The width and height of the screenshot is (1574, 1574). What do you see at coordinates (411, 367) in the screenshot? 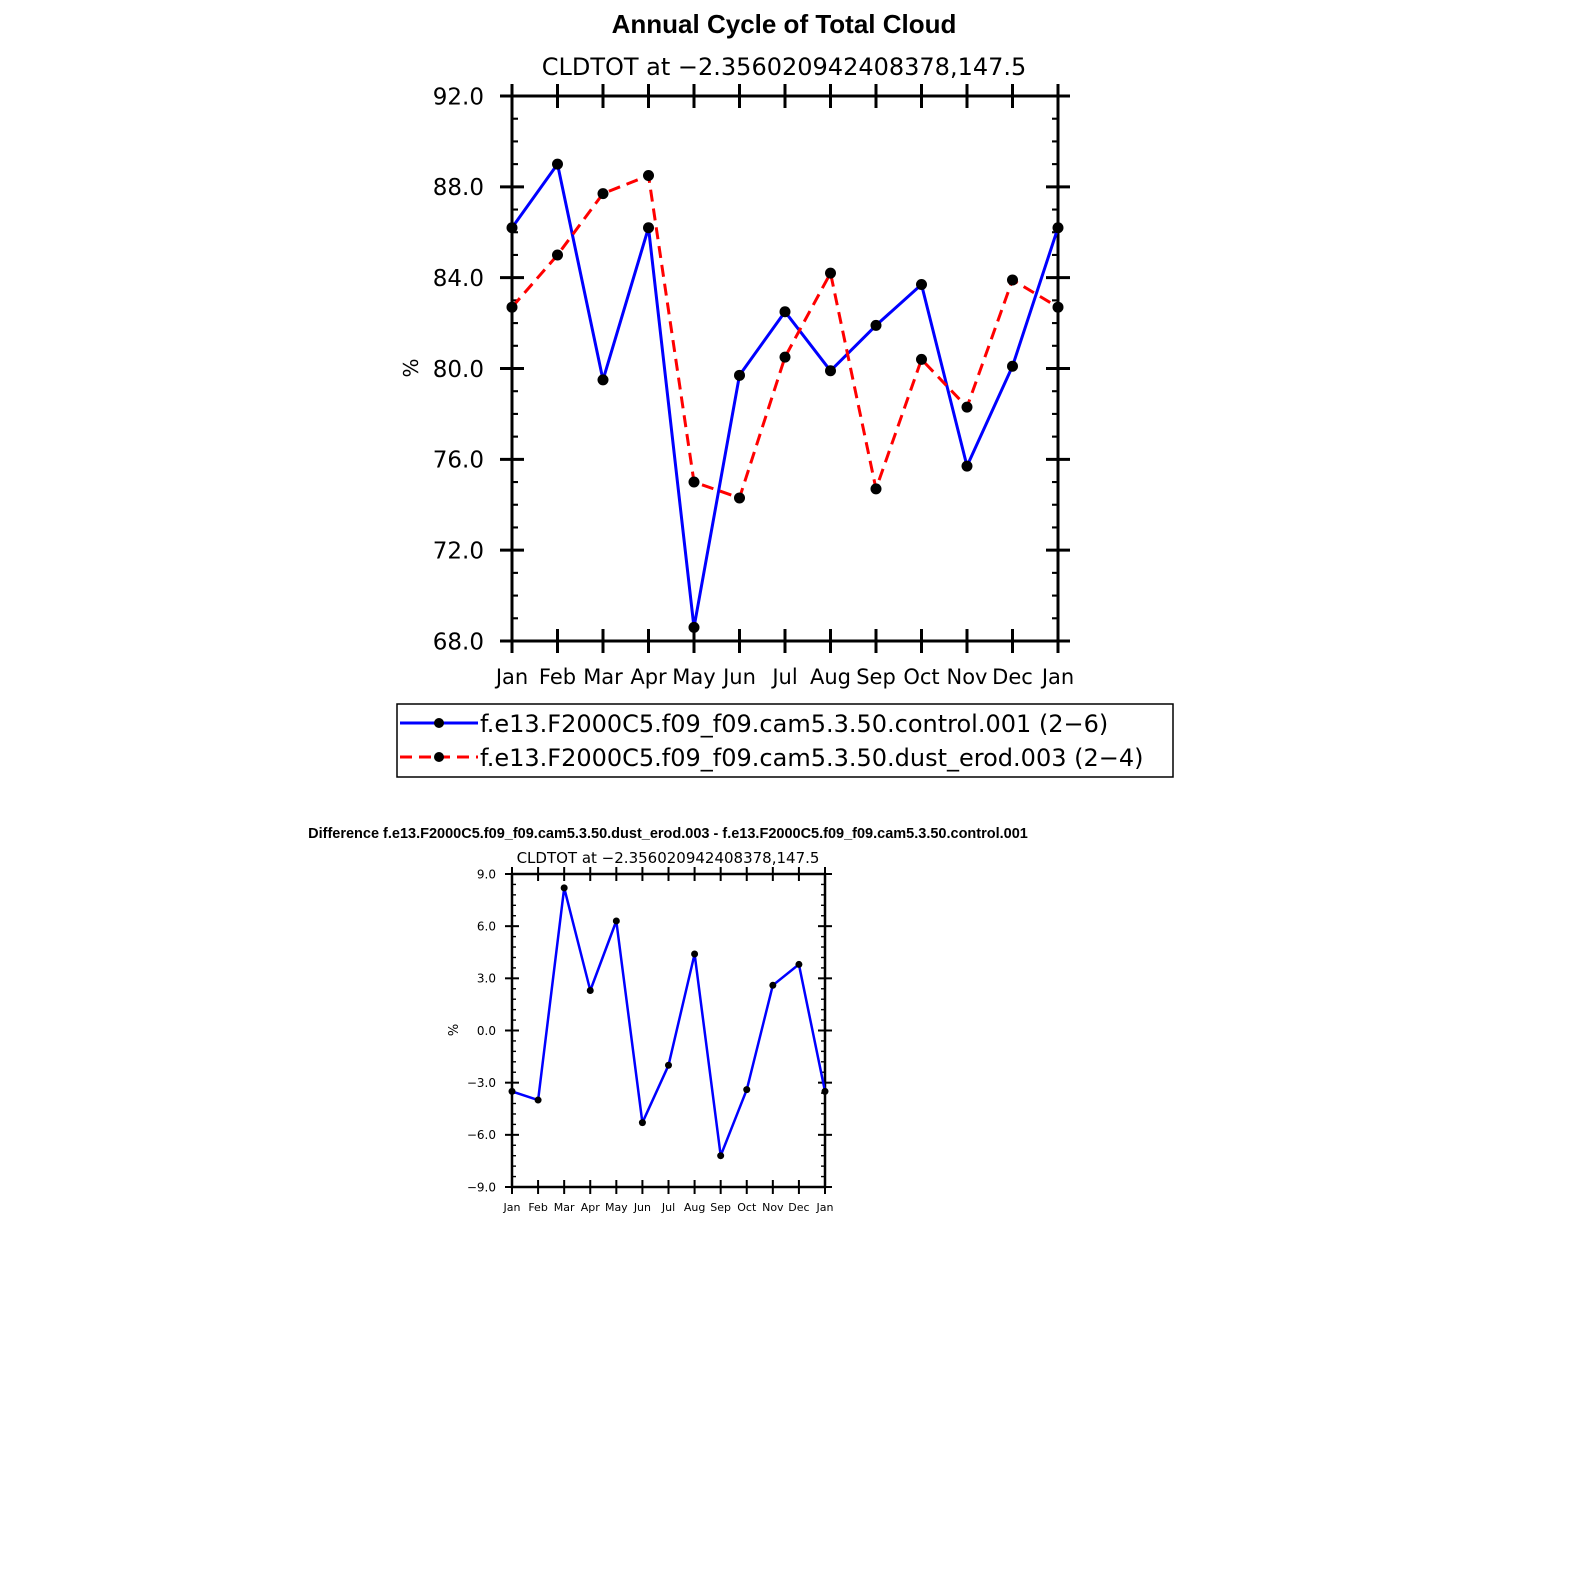
I see `y-axis-label: %` at bounding box center [411, 367].